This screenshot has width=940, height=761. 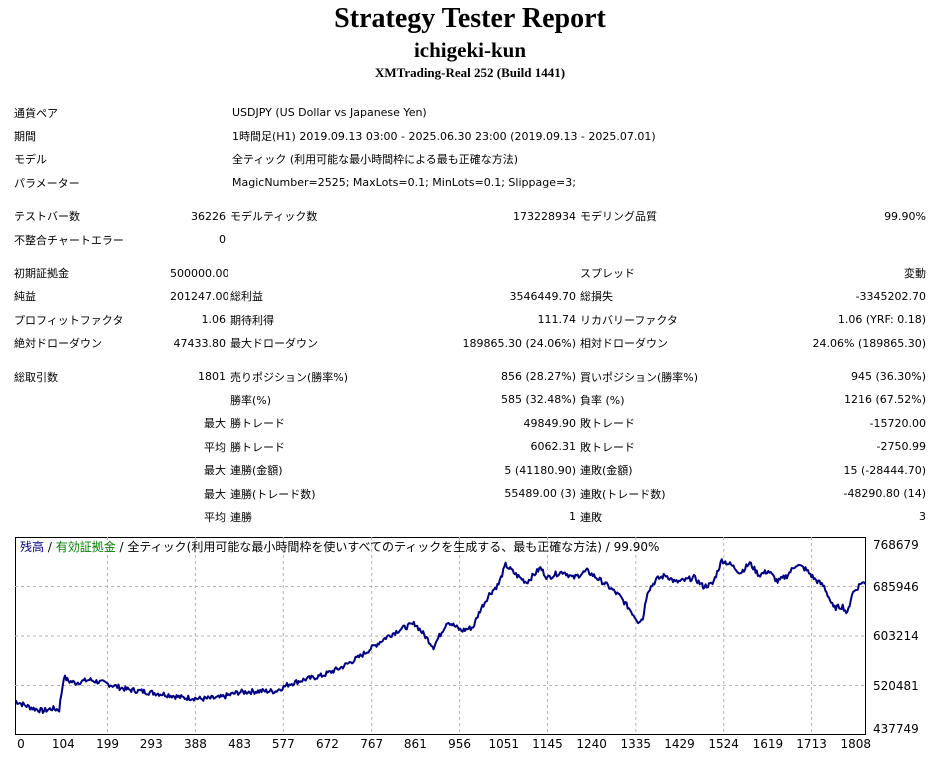 I want to click on avg-loss-value: -2750.99, so click(x=901, y=447).